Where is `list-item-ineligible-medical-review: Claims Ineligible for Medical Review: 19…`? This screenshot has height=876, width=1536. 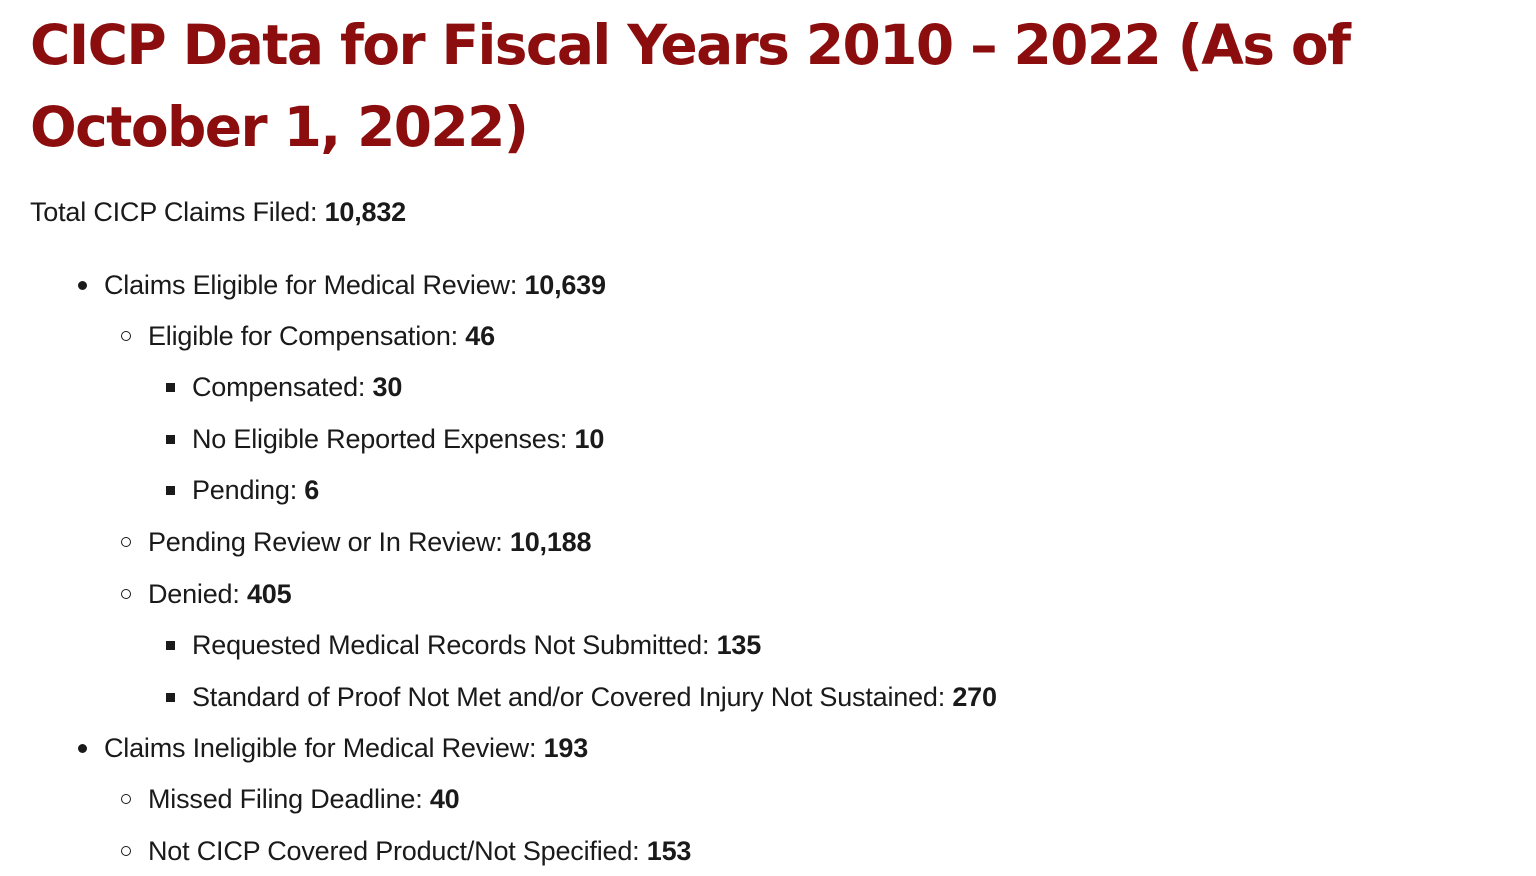 list-item-ineligible-medical-review: Claims Ineligible for Medical Review: 19… is located at coordinates (333, 748).